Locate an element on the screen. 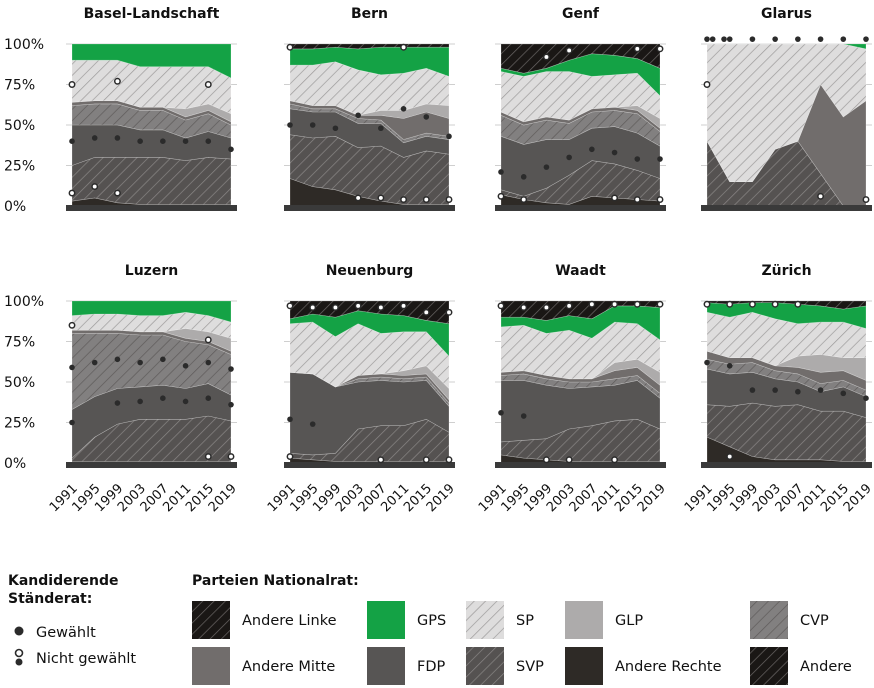 Image resolution: width=874 pixels, height=688 pixels. legend-swatch-fdp is located at coordinates (386, 666).